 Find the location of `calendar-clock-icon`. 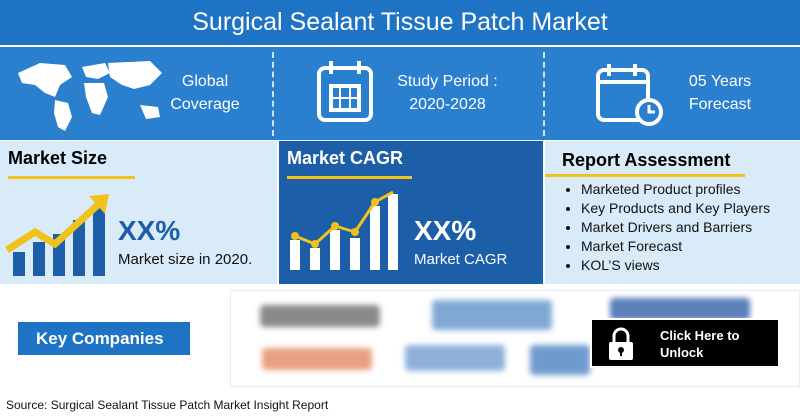

calendar-clock-icon is located at coordinates (629, 95).